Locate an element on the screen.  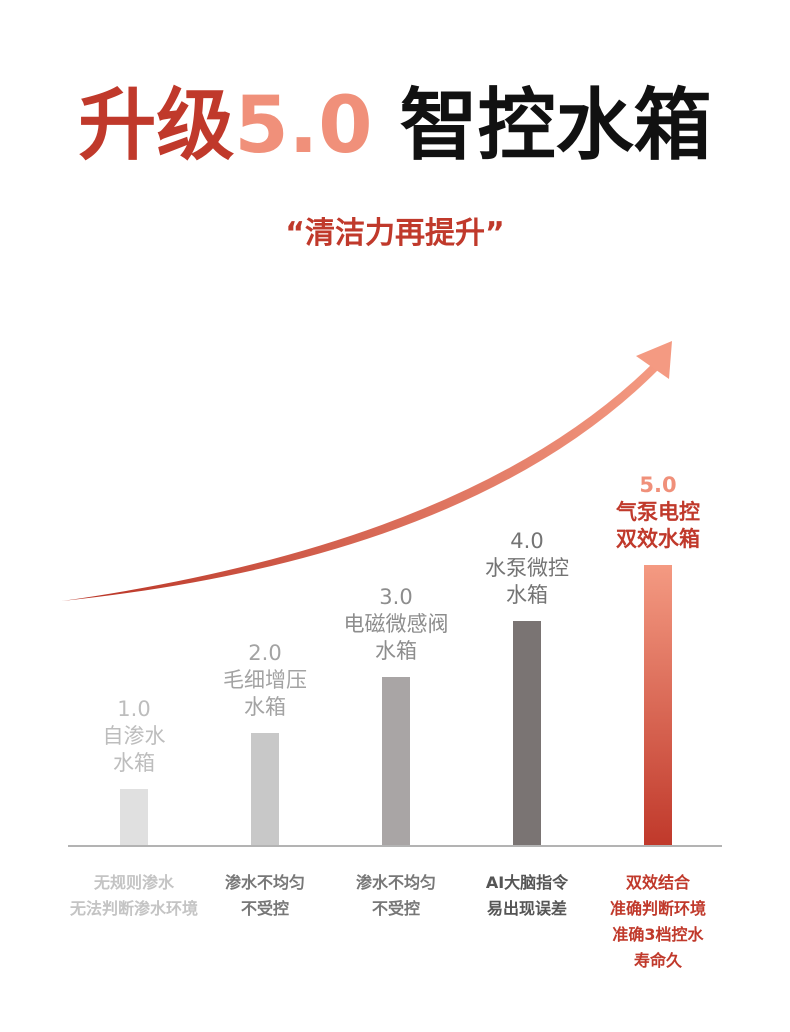
bar-label-line: 电磁微感阀 is located at coordinates (396, 624).